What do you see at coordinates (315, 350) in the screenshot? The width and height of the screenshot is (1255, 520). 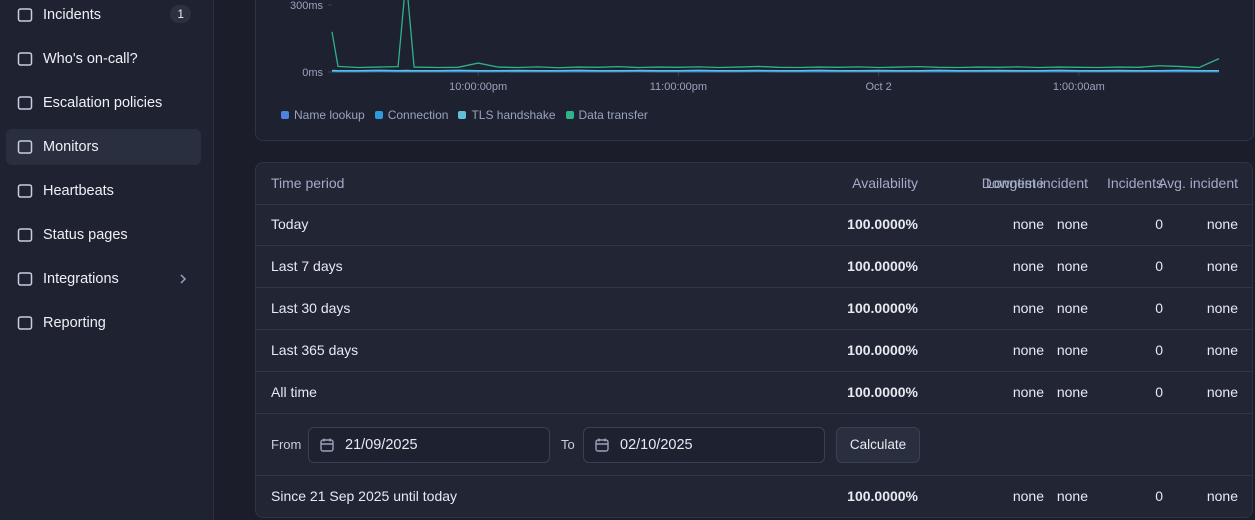 I see `cell: Last 365 days` at bounding box center [315, 350].